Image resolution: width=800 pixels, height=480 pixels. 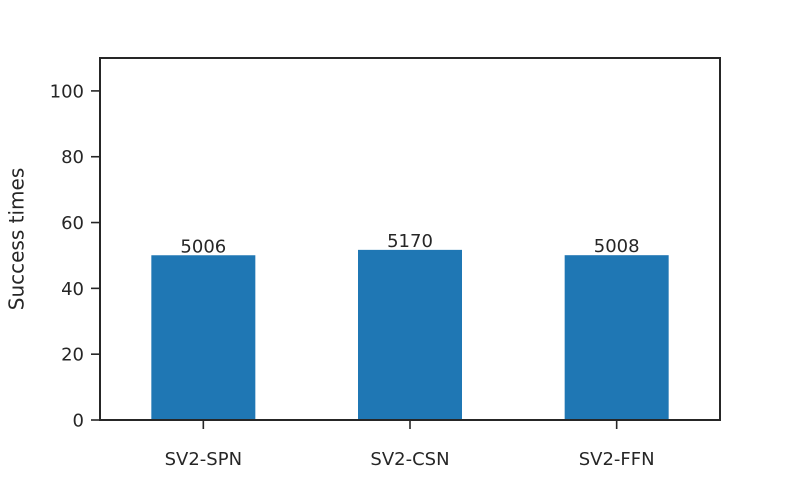 I want to click on y-axis-label: Success times, so click(x=17, y=239).